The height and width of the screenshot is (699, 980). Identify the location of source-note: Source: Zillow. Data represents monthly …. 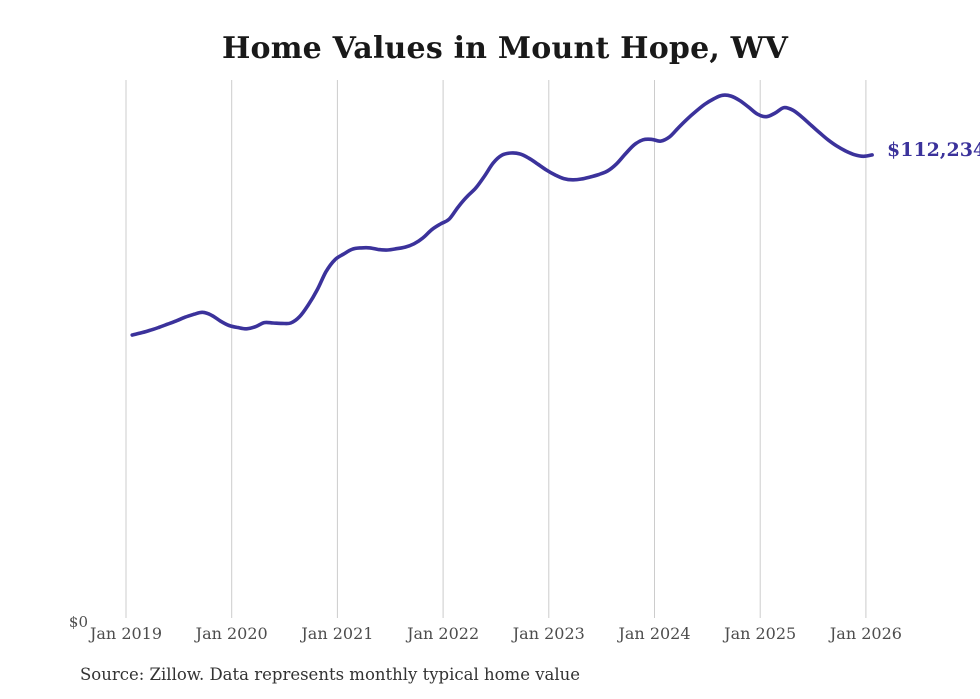
(330, 674).